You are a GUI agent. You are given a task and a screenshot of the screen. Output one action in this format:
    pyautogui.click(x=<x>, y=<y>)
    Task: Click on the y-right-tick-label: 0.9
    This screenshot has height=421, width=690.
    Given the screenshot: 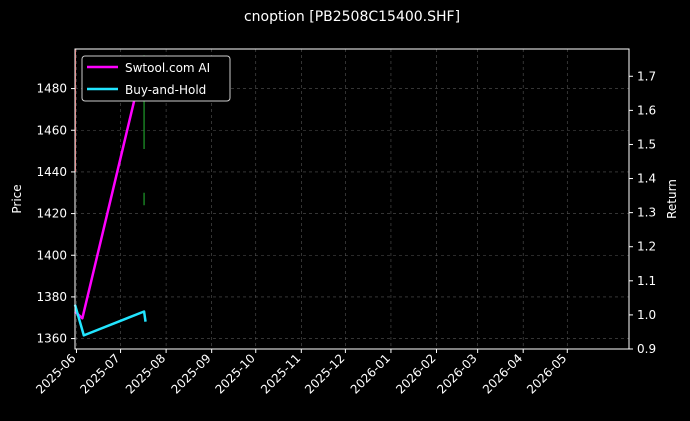 What is the action you would take?
    pyautogui.click(x=646, y=349)
    